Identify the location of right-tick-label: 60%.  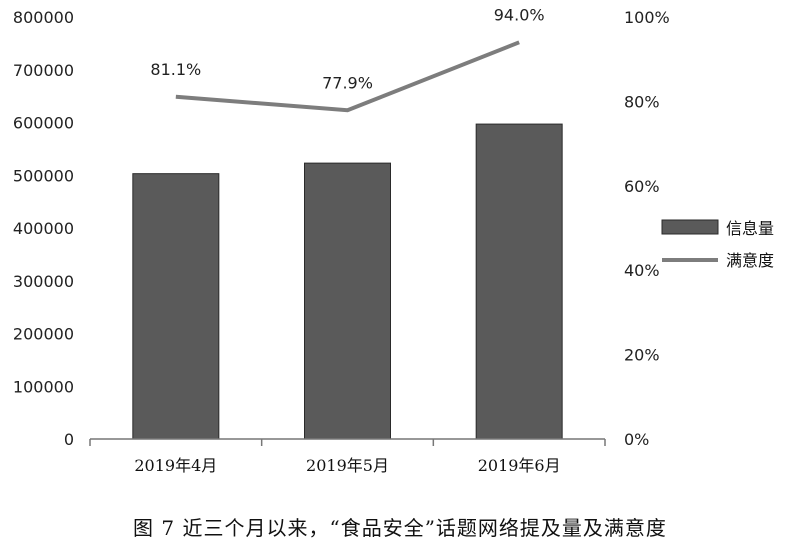
(642, 186).